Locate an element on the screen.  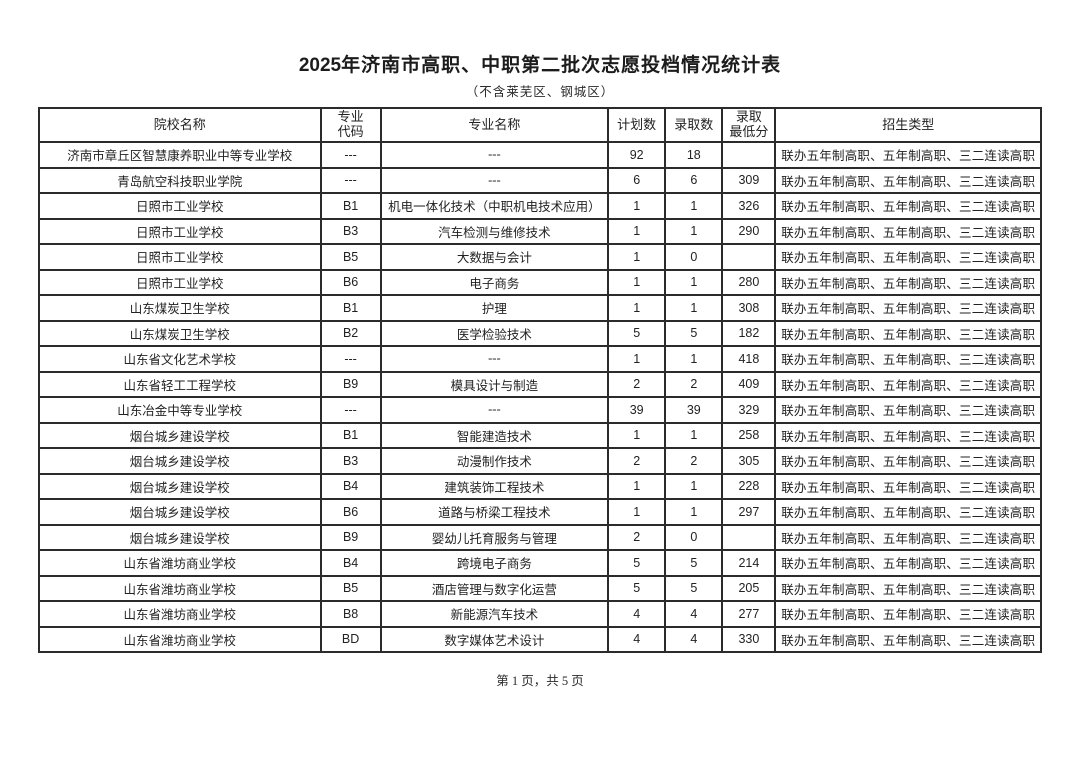
cell-code: B2 is located at coordinates (350, 333).